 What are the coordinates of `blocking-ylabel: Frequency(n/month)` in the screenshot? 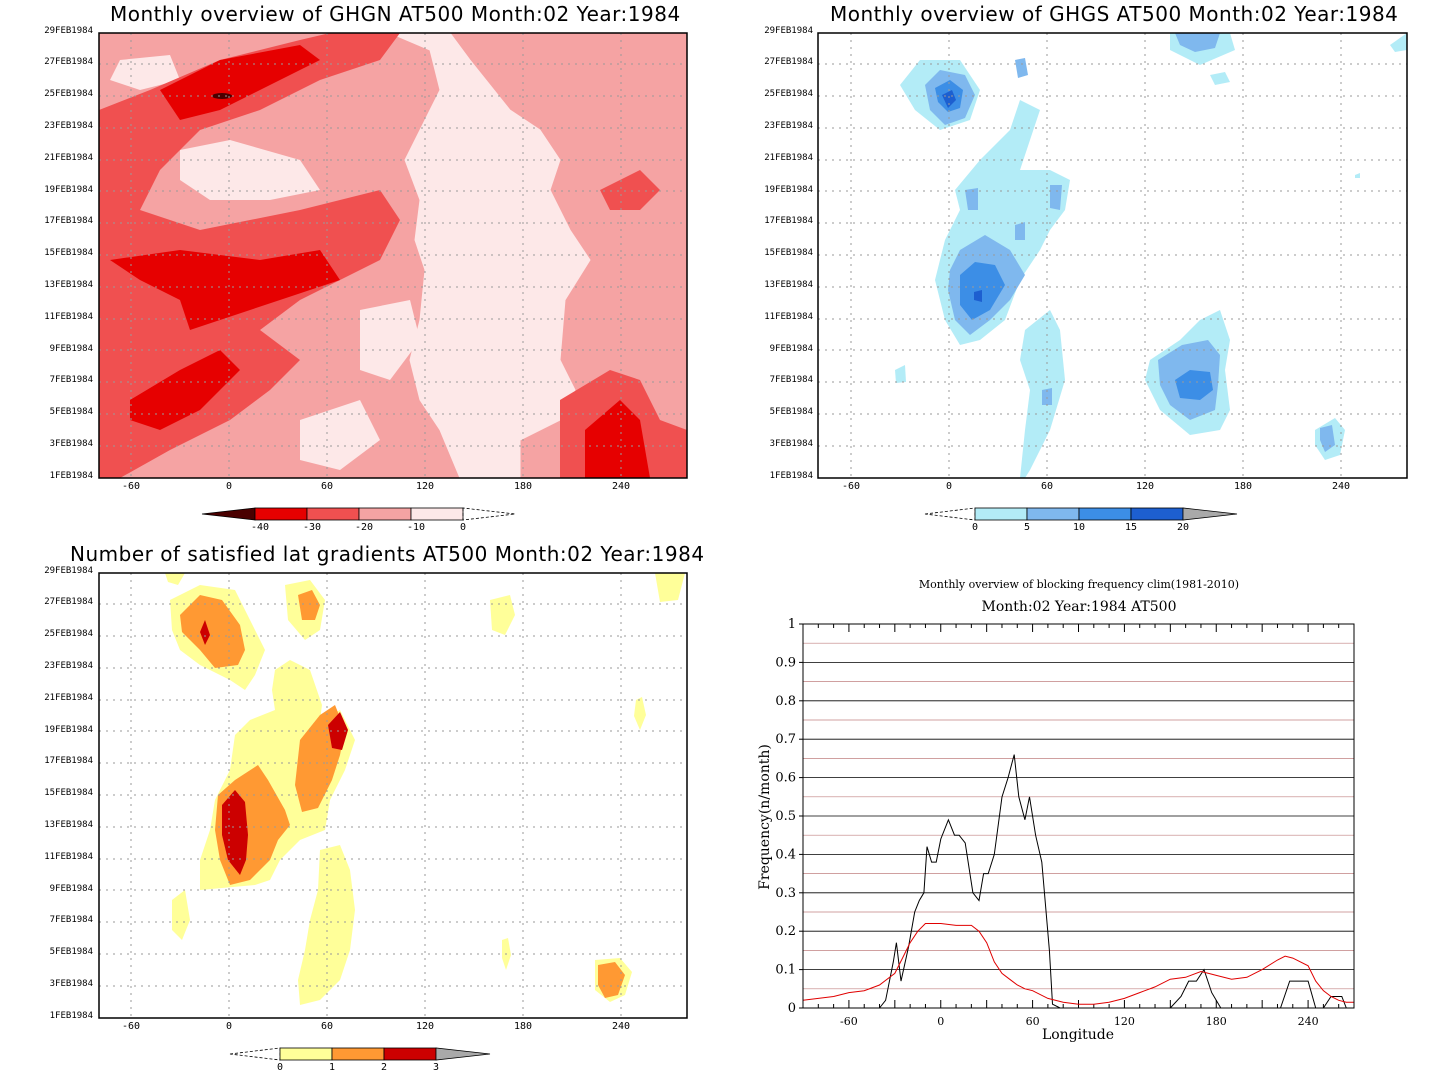 It's located at (765, 817).